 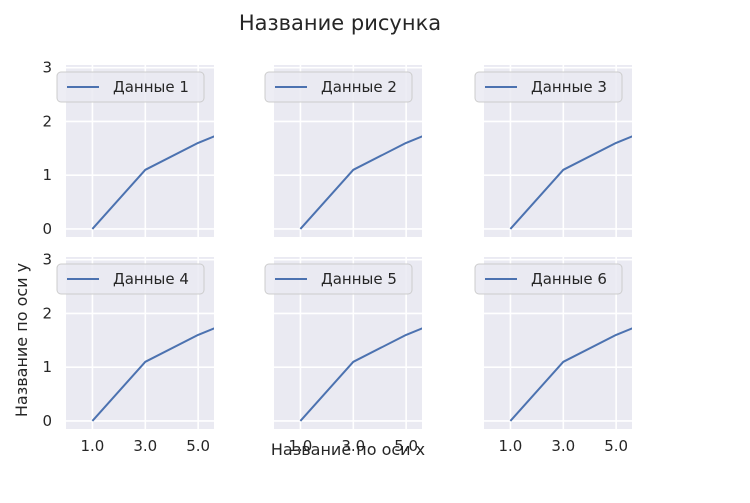 I want to click on subplot-4: 0 1 2 3 1.0 3.0 5.0 Данные 4, so click(x=128, y=353).